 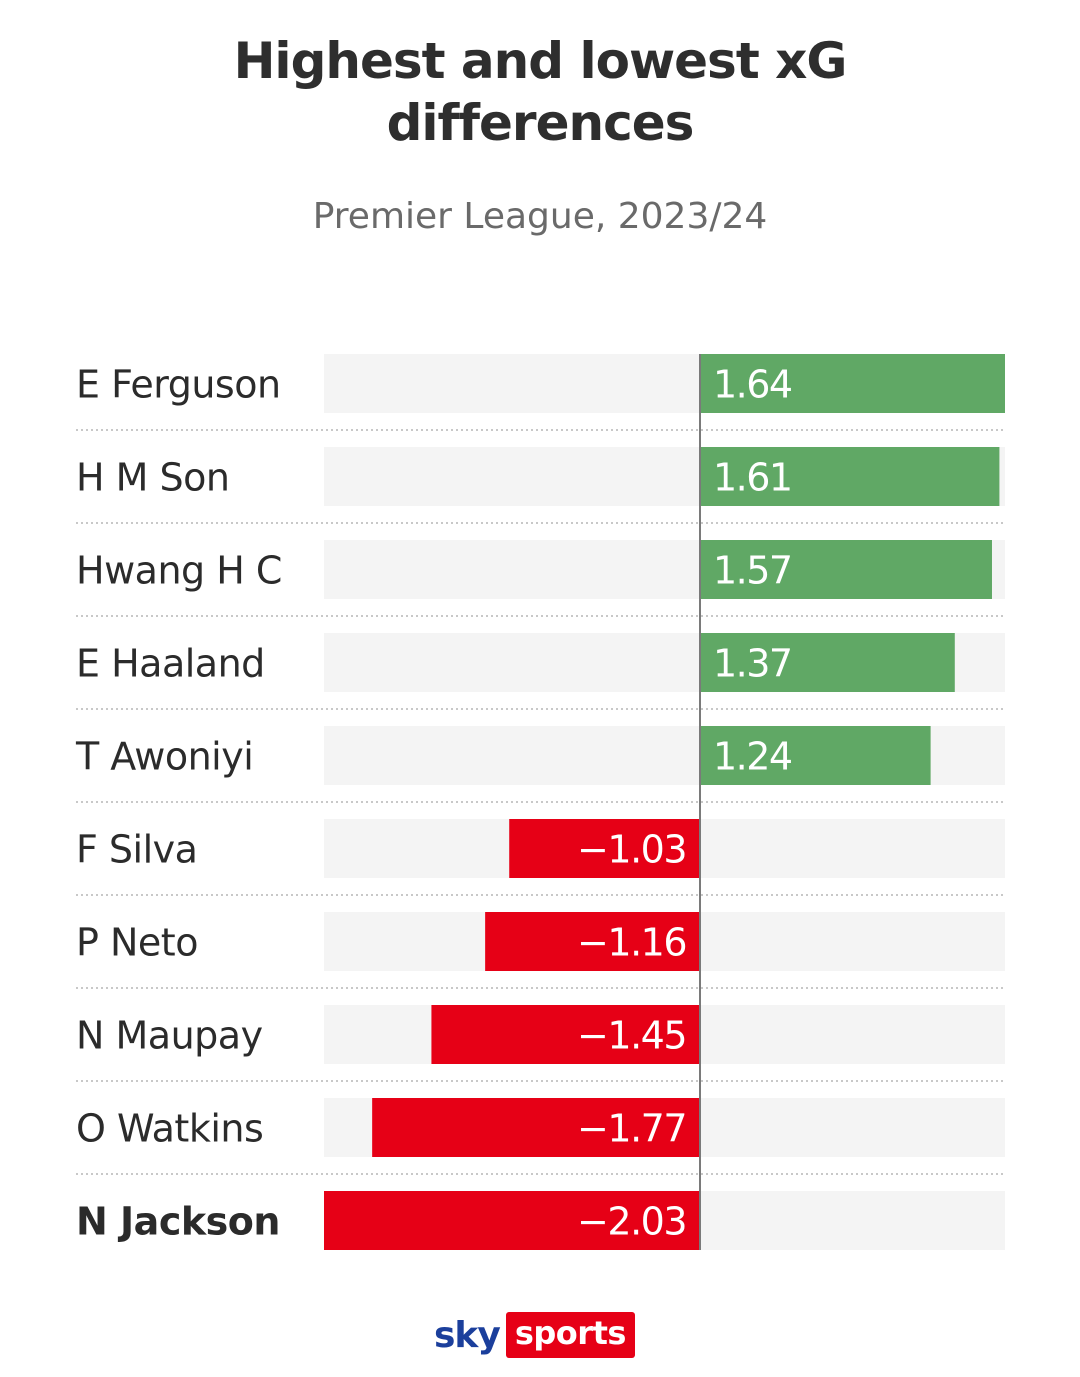 I want to click on category-label: N Maupay, so click(x=169, y=1036).